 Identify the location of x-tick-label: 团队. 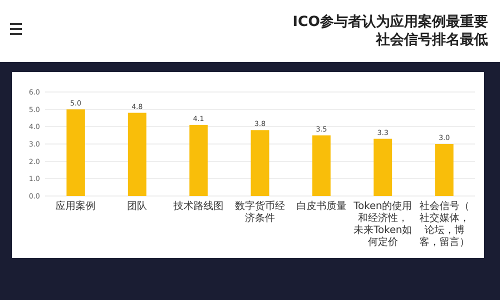
(137, 206).